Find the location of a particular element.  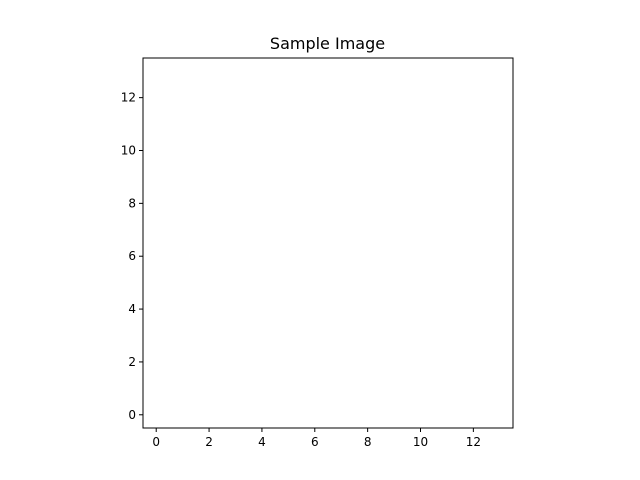

y-tick-label: 0 is located at coordinates (132, 415).